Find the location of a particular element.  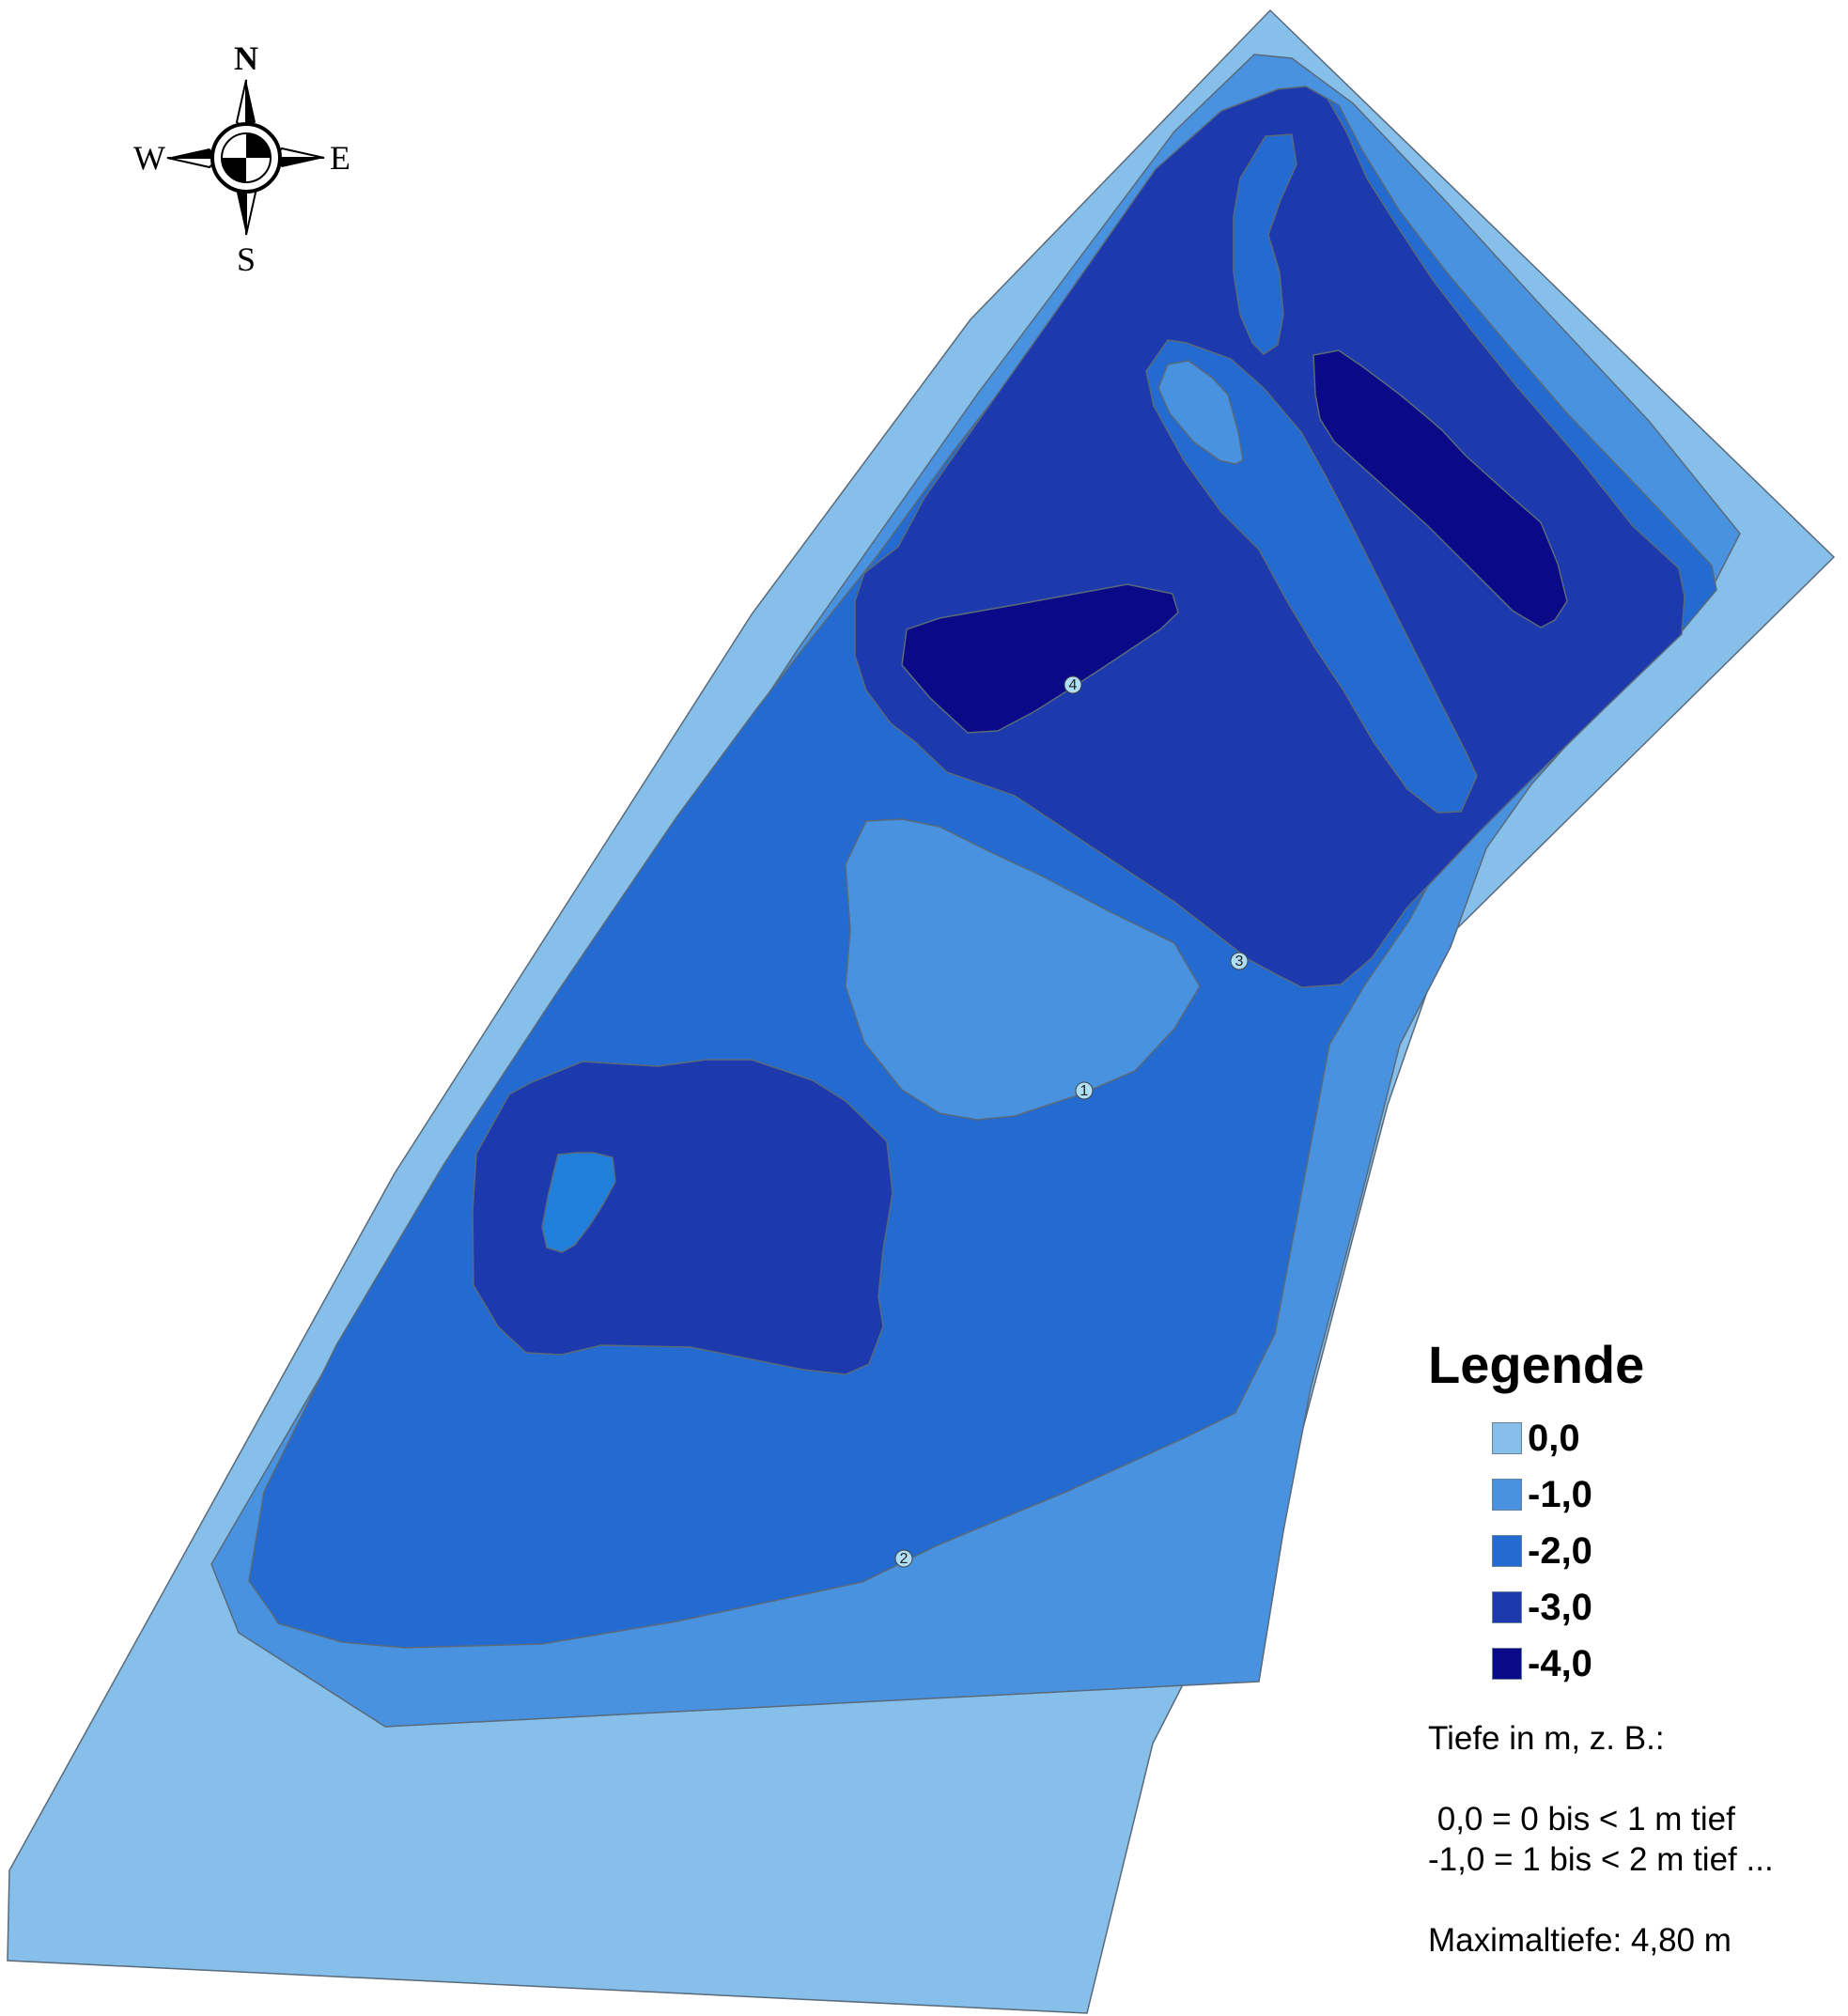

svg-text: 4 is located at coordinates (1073, 685).